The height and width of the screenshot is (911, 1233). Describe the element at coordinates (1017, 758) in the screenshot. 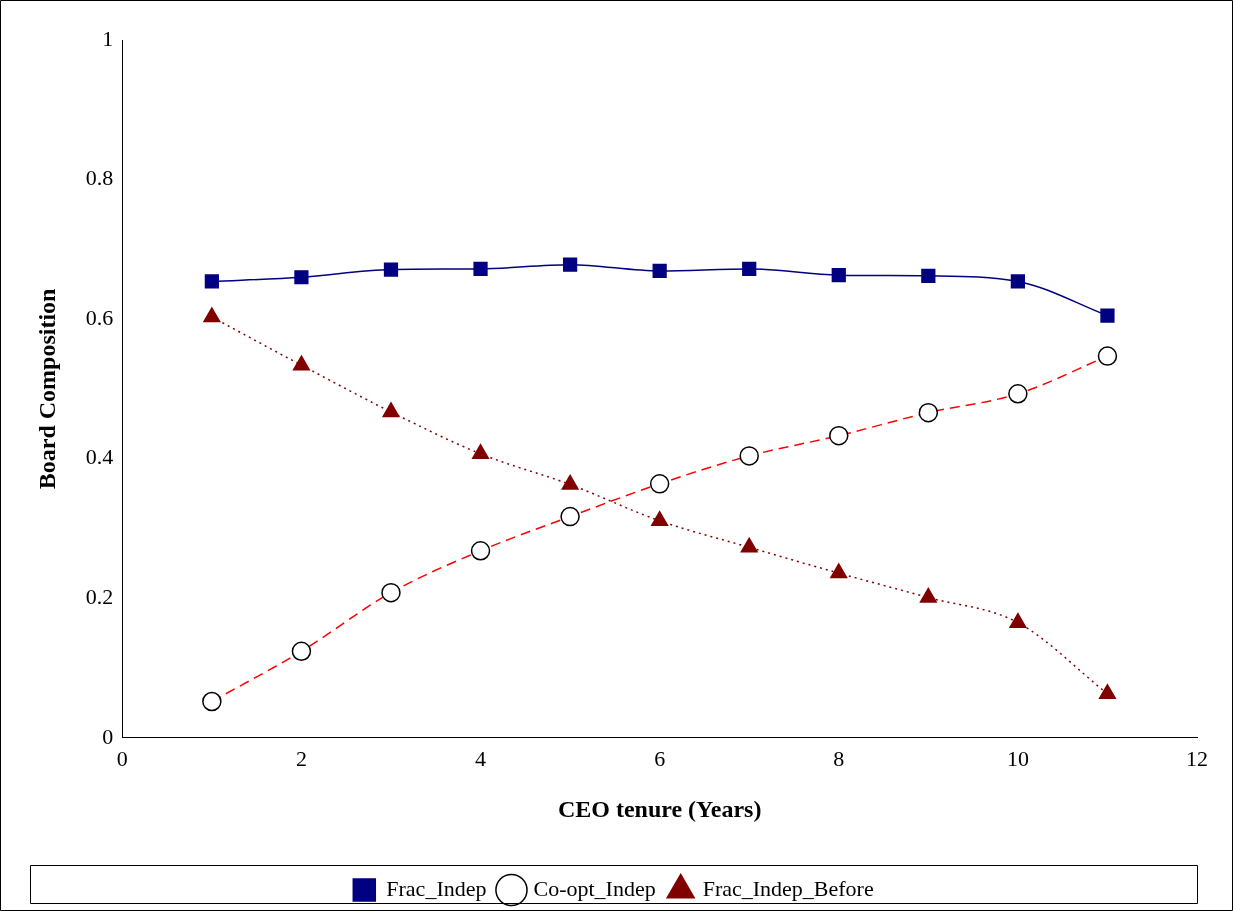

I see `x-tick-label: 10` at that location.